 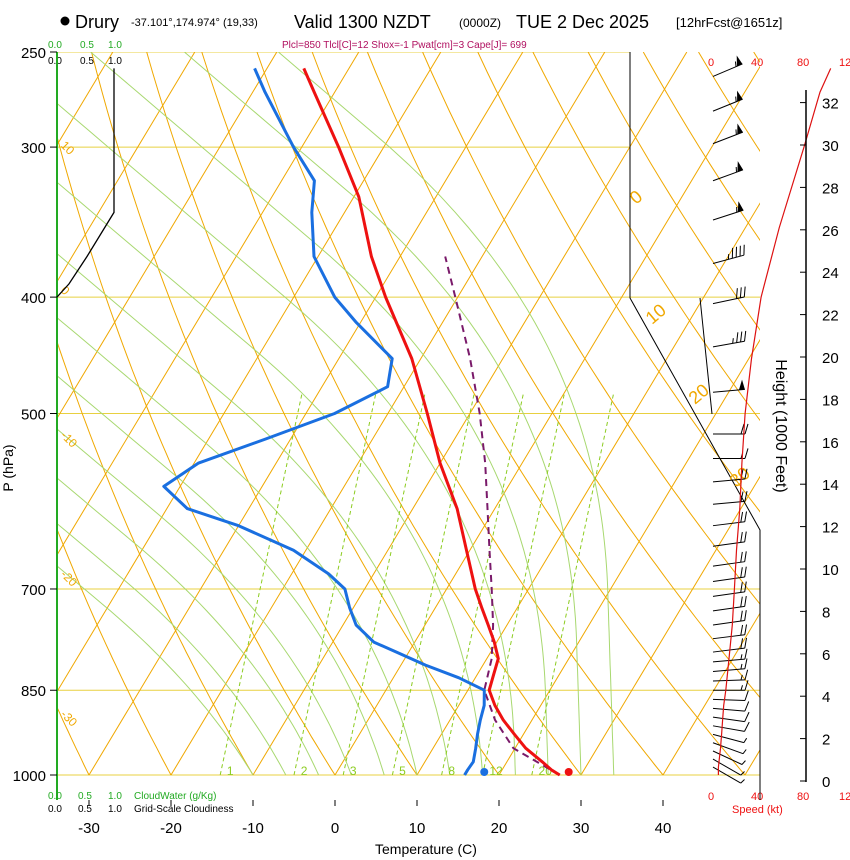 I want to click on forecast-date: TUE 2 Dec 2025, so click(x=582, y=22).